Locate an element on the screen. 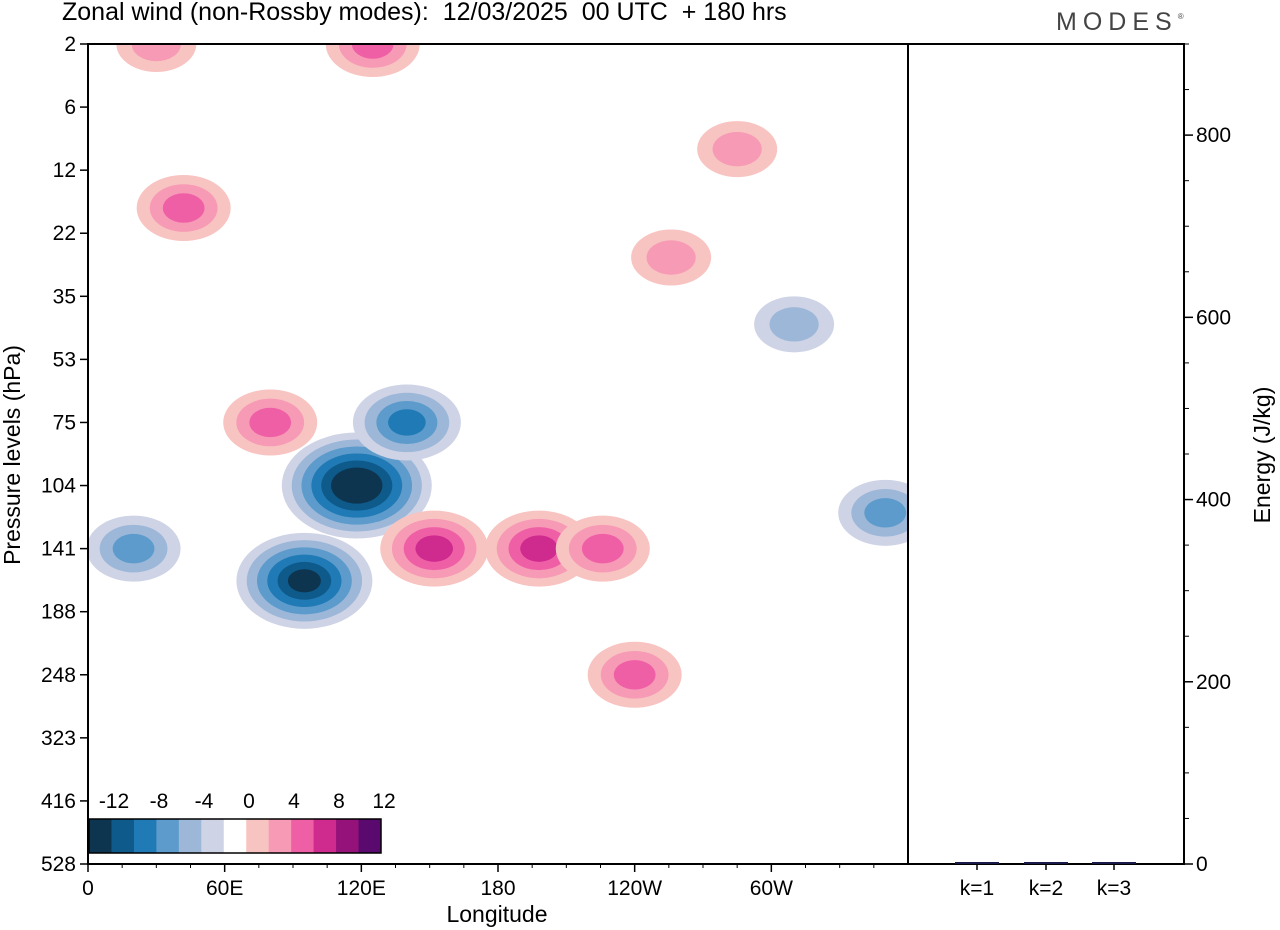  y-tick-label: 12 is located at coordinates (64, 170).